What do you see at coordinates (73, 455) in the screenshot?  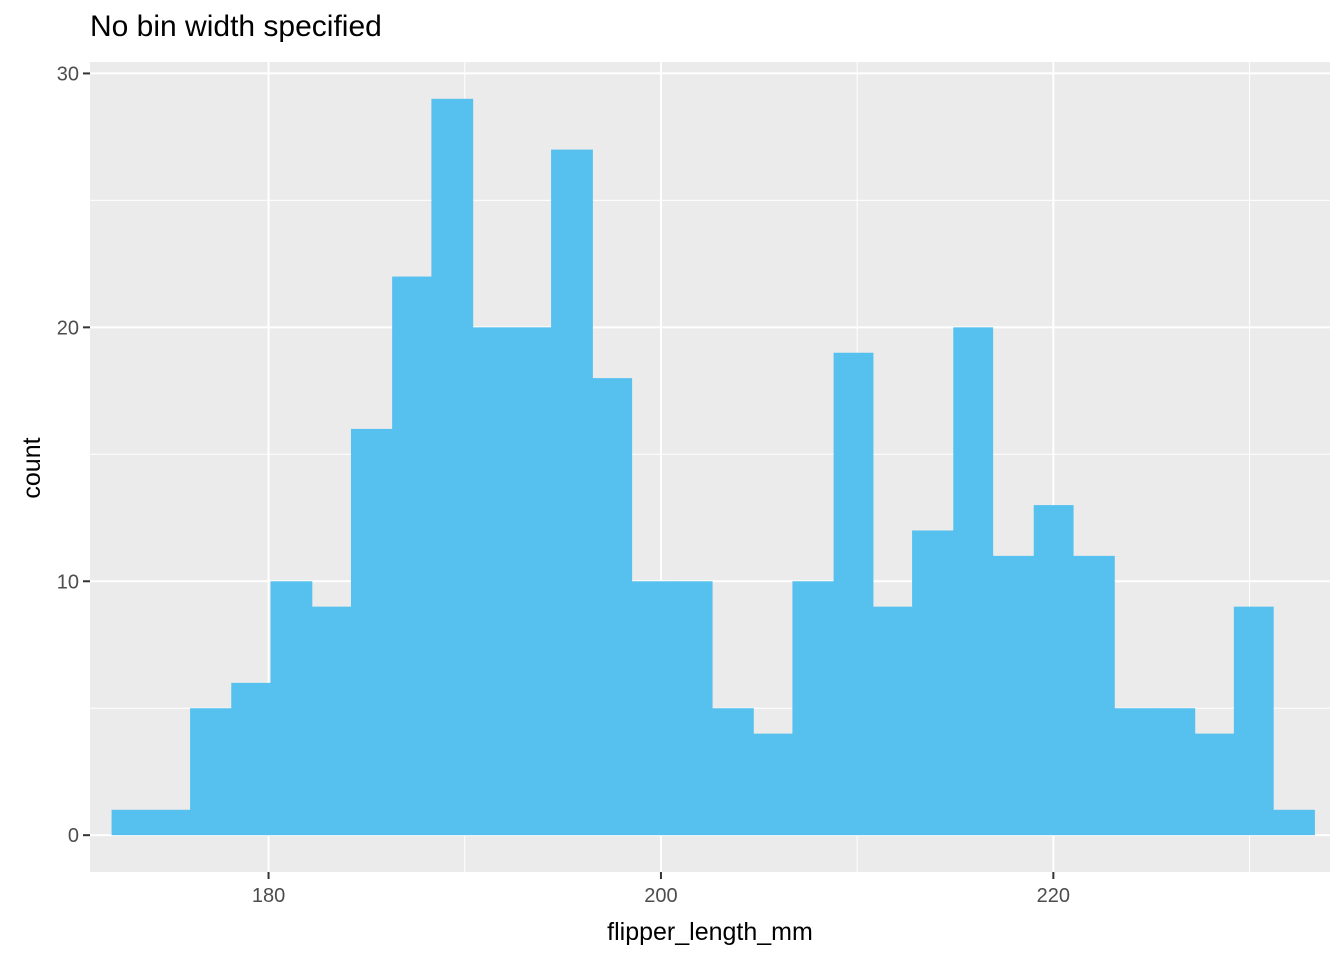 I see `y-axis: 0 10 20 30` at bounding box center [73, 455].